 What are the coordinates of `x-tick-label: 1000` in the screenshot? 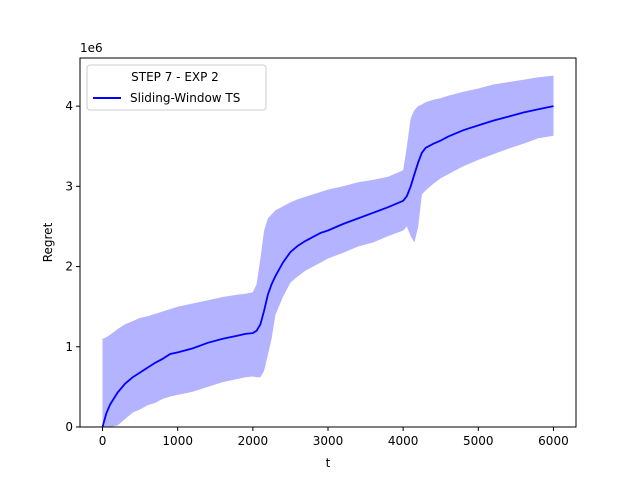 It's located at (177, 441).